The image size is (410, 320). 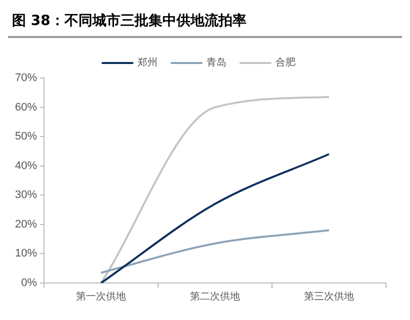 What do you see at coordinates (26, 224) in the screenshot?
I see `y-tick-label: 20%` at bounding box center [26, 224].